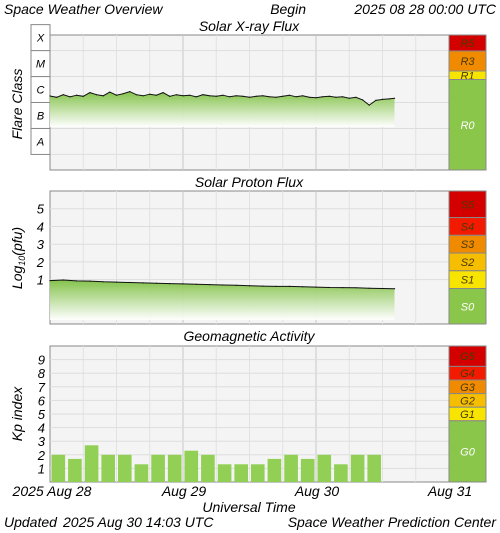 The height and width of the screenshot is (533, 500). I want to click on flare-class-C: C, so click(41, 91).